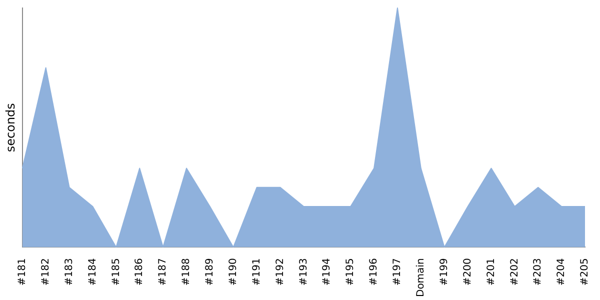 This screenshot has width=600, height=300. Describe the element at coordinates (210, 272) in the screenshot. I see `x-tick-label: #189` at that location.